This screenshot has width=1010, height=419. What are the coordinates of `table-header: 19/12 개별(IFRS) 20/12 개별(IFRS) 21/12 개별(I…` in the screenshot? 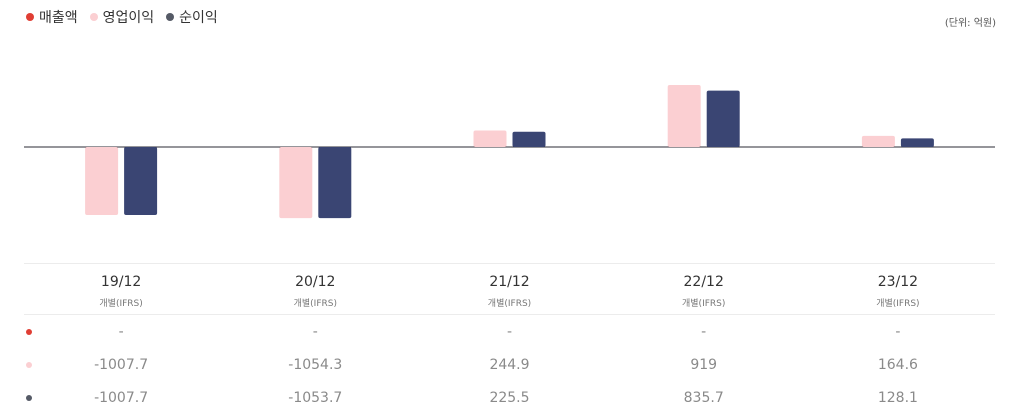 It's located at (509, 289).